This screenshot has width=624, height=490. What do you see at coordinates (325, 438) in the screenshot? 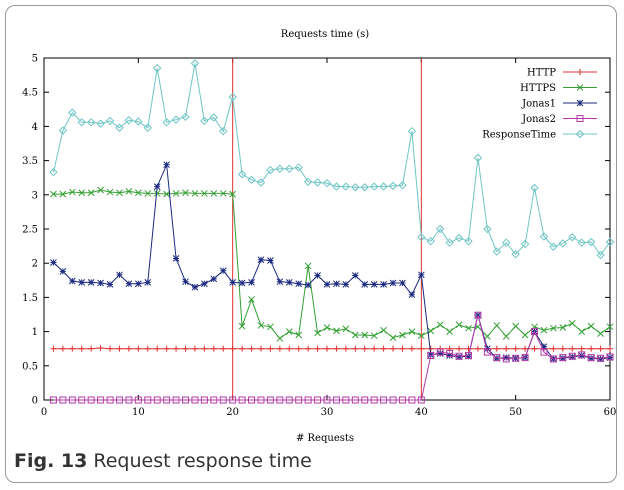
I see `x-axis-label: # Requests` at bounding box center [325, 438].